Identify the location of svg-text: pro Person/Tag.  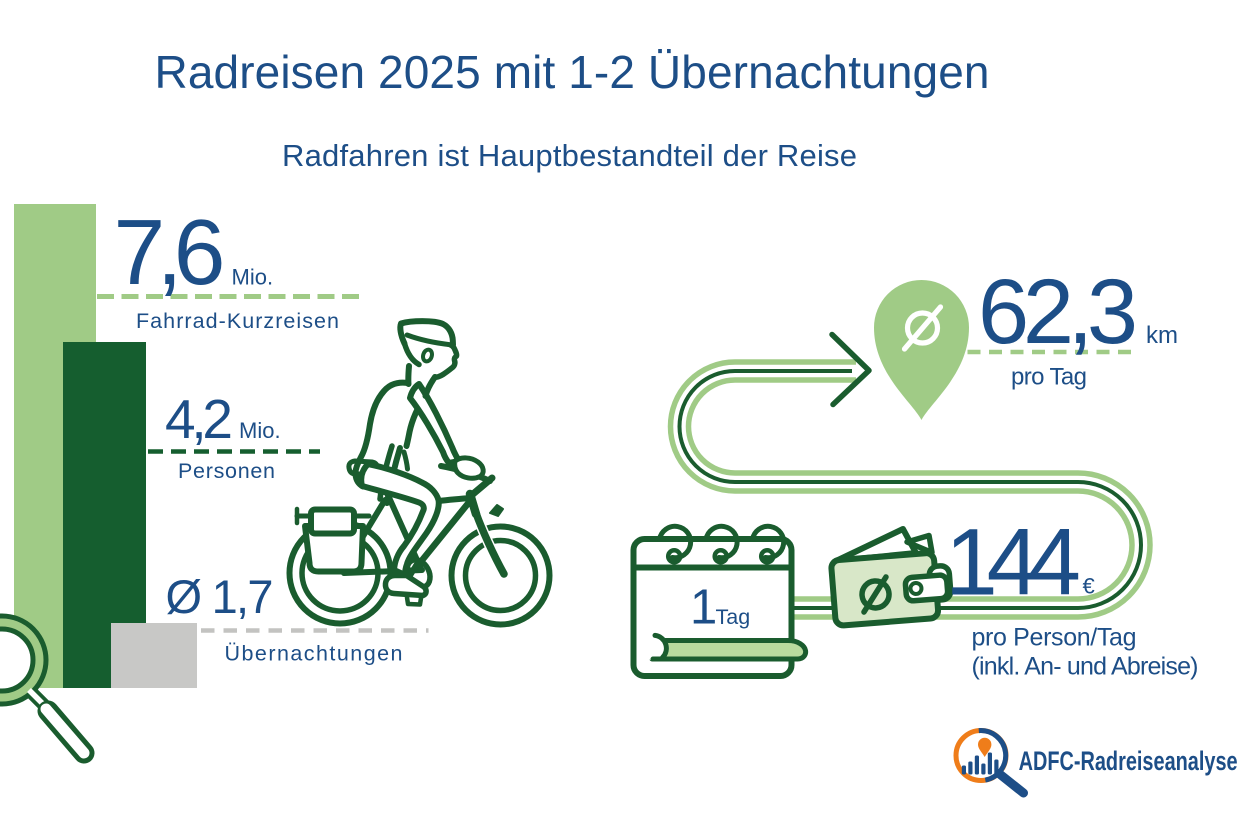
(1054, 637).